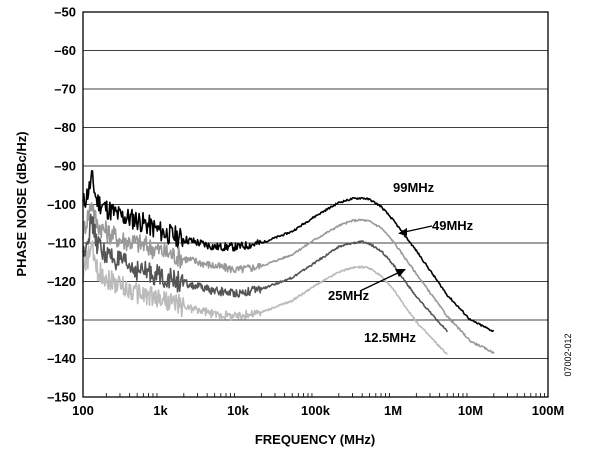  What do you see at coordinates (61, 397) in the screenshot?
I see `y-tick-label: –150` at bounding box center [61, 397].